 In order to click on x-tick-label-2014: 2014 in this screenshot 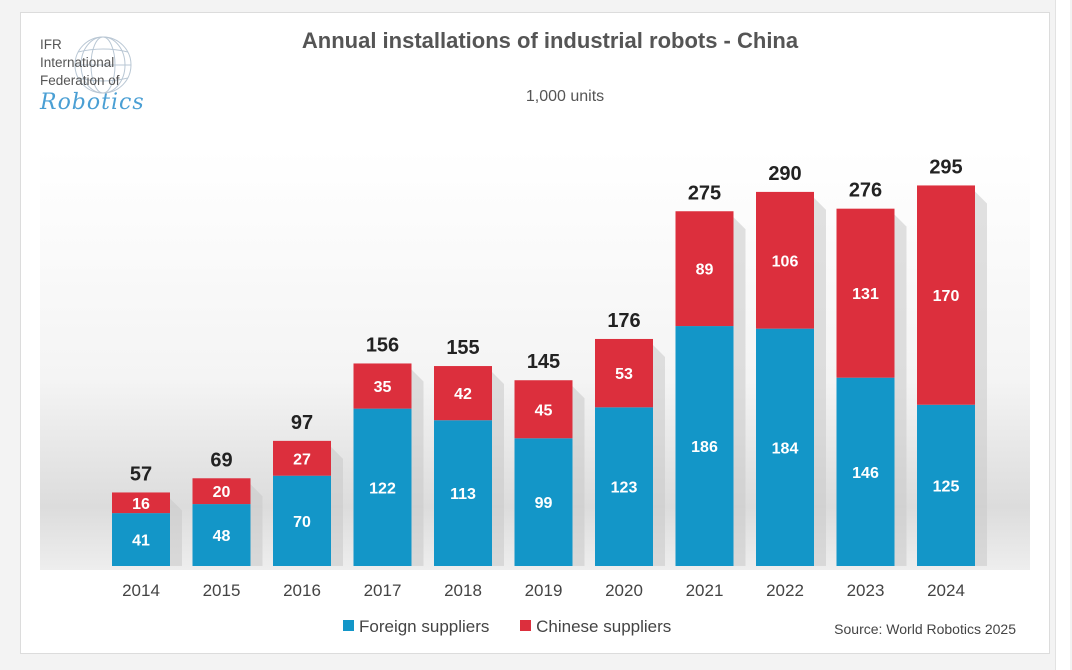, I will do `click(141, 590)`.